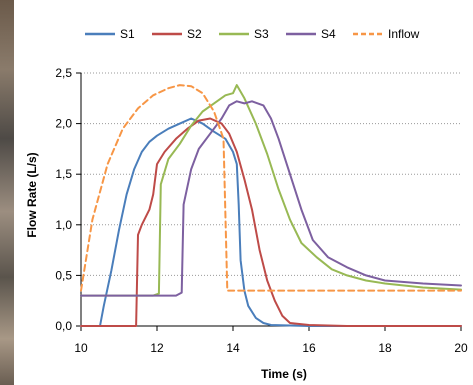  Describe the element at coordinates (32, 194) in the screenshot. I see `y-axis-title: Flow Rate (L/s)` at that location.